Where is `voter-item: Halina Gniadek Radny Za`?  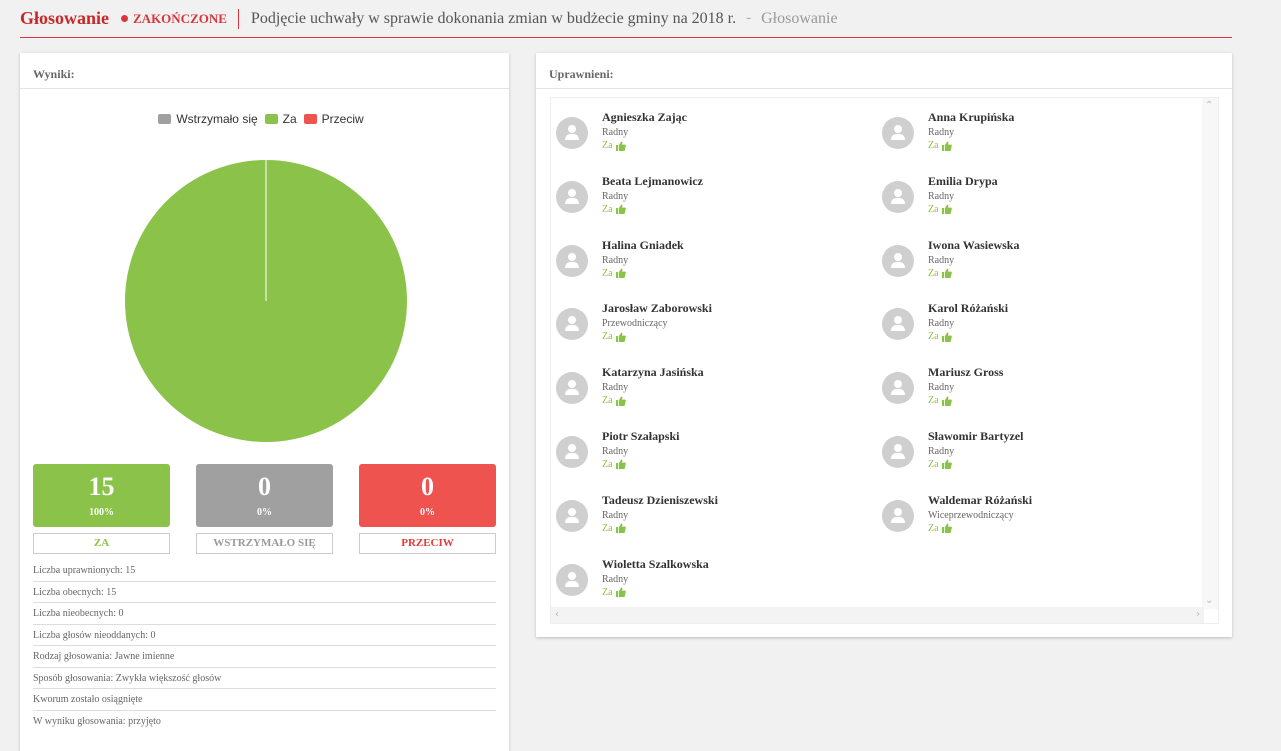
voter-item: Halina Gniadek Radny Za is located at coordinates (719, 266).